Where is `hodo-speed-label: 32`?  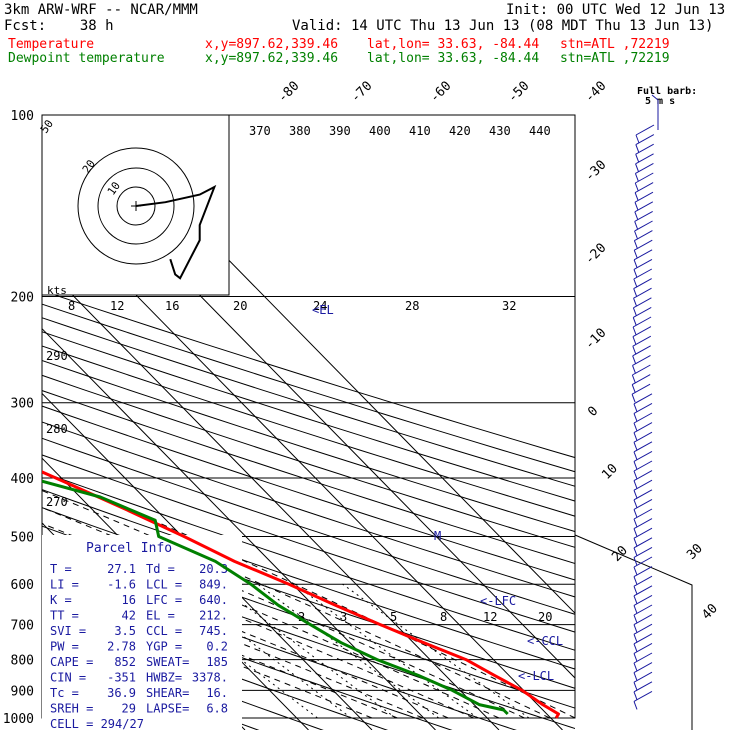 hodo-speed-label: 32 is located at coordinates (509, 306).